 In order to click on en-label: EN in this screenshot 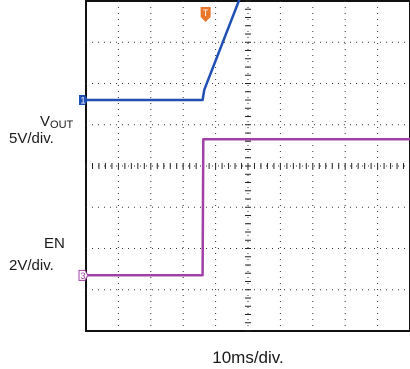, I will do `click(54, 243)`.